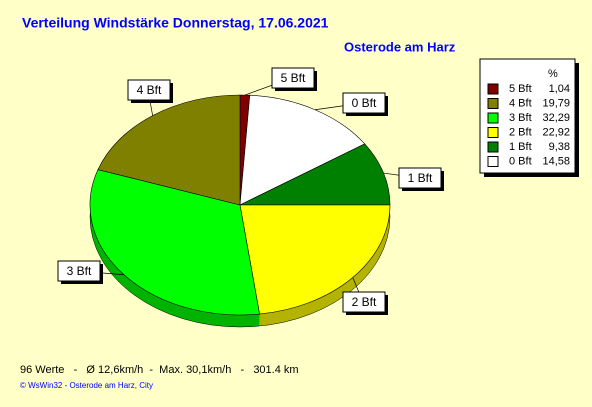 Image resolution: width=592 pixels, height=407 pixels. I want to click on legend-value: 32,29, so click(556, 118).